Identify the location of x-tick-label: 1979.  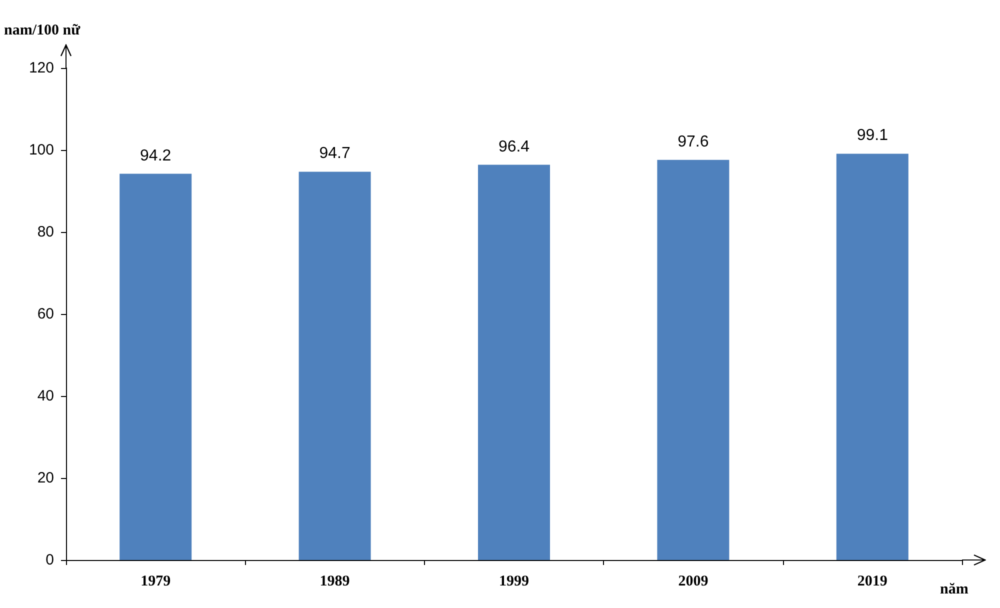
(155, 582).